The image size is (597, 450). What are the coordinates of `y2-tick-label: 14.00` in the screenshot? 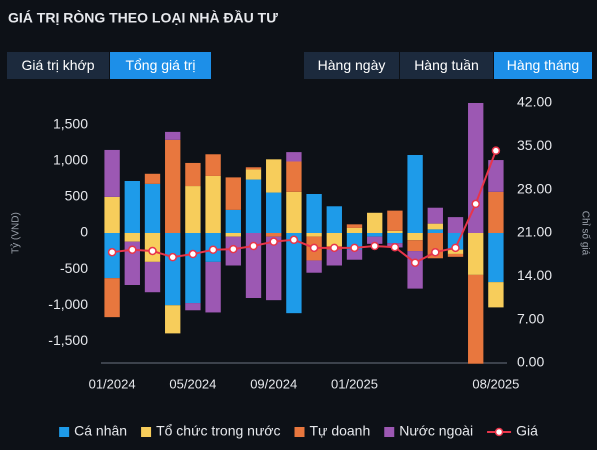 It's located at (534, 275).